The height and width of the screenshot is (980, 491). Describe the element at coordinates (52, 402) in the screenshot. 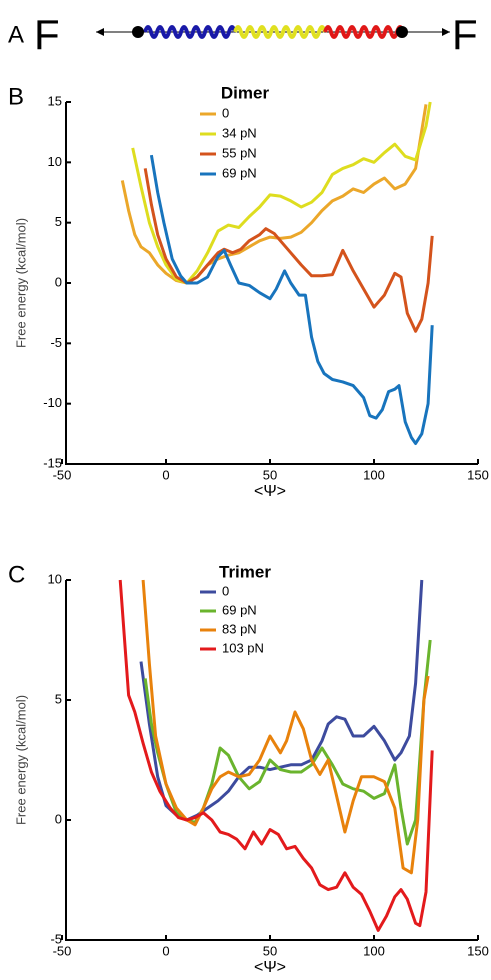

I see `y-tick-label: -10` at that location.